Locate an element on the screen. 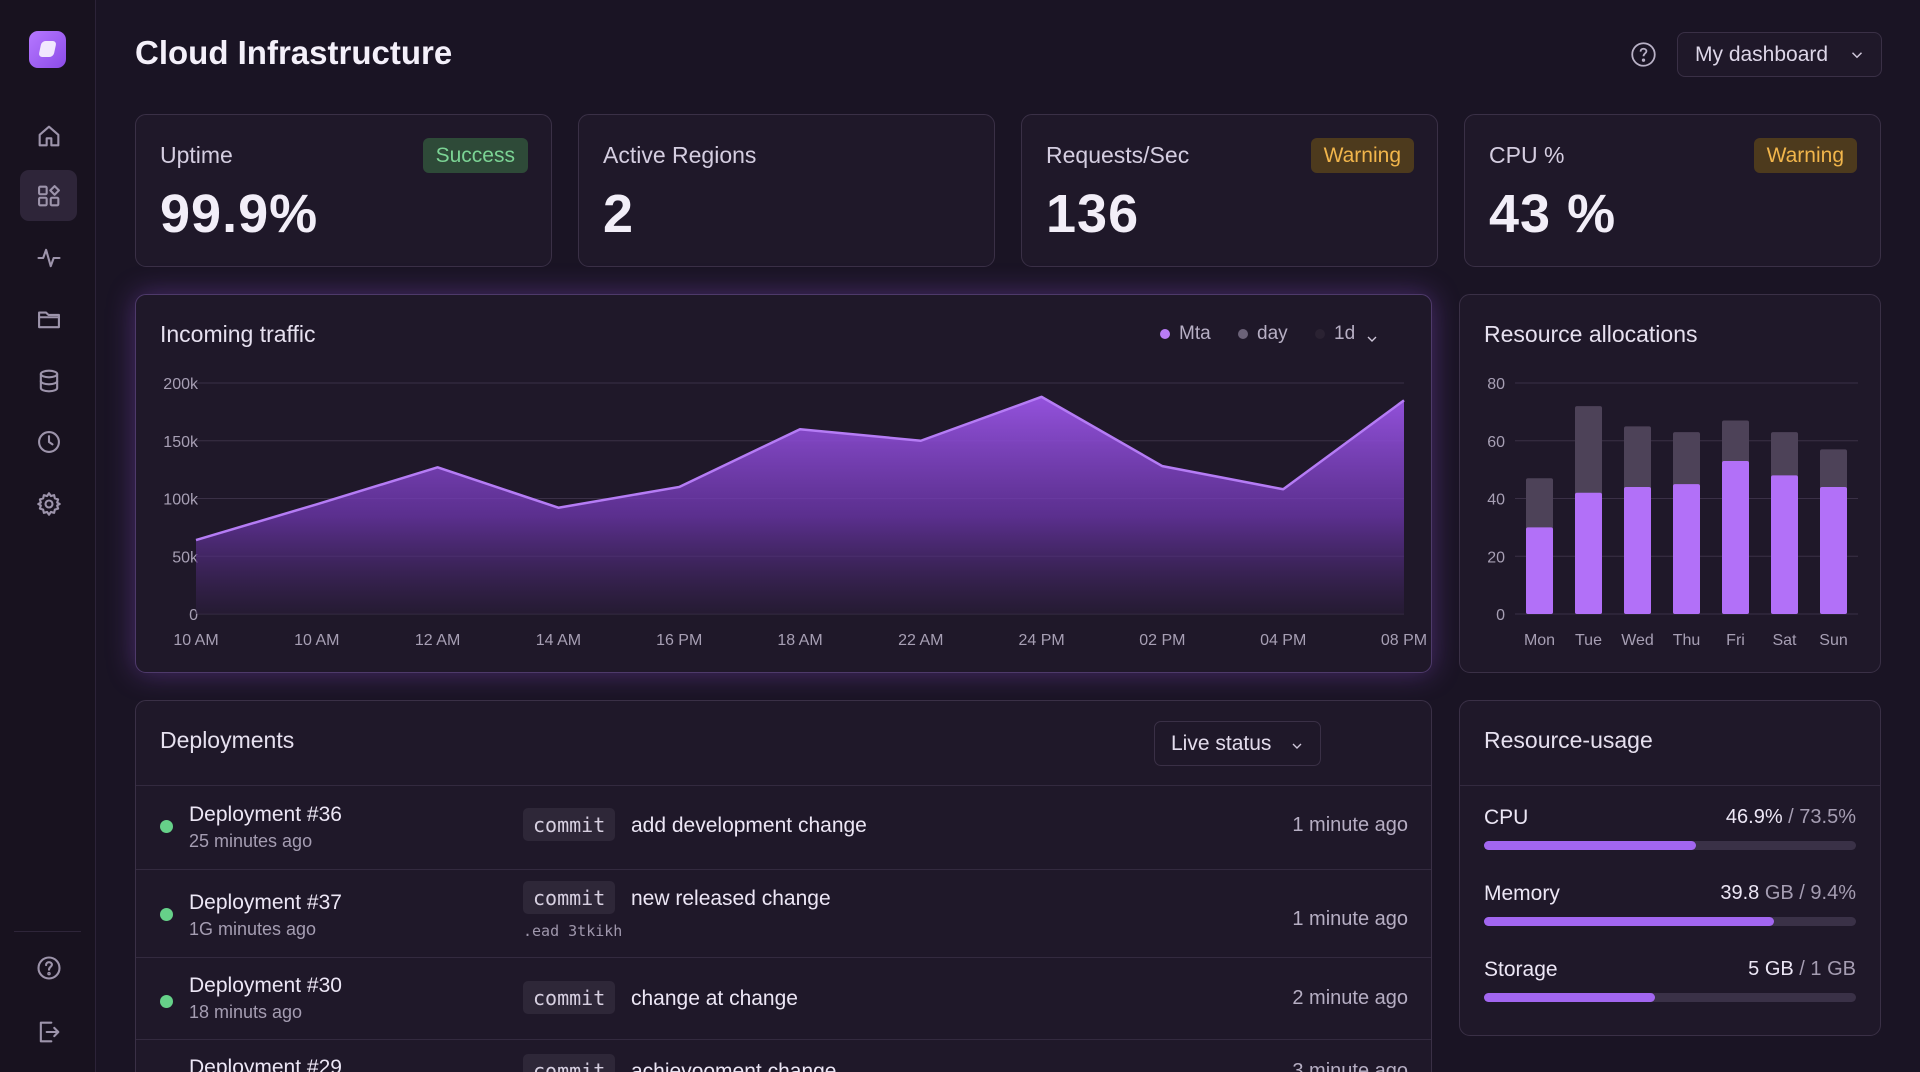 Image resolution: width=1920 pixels, height=1072 pixels. y-tick-label: 40 is located at coordinates (1496, 500).